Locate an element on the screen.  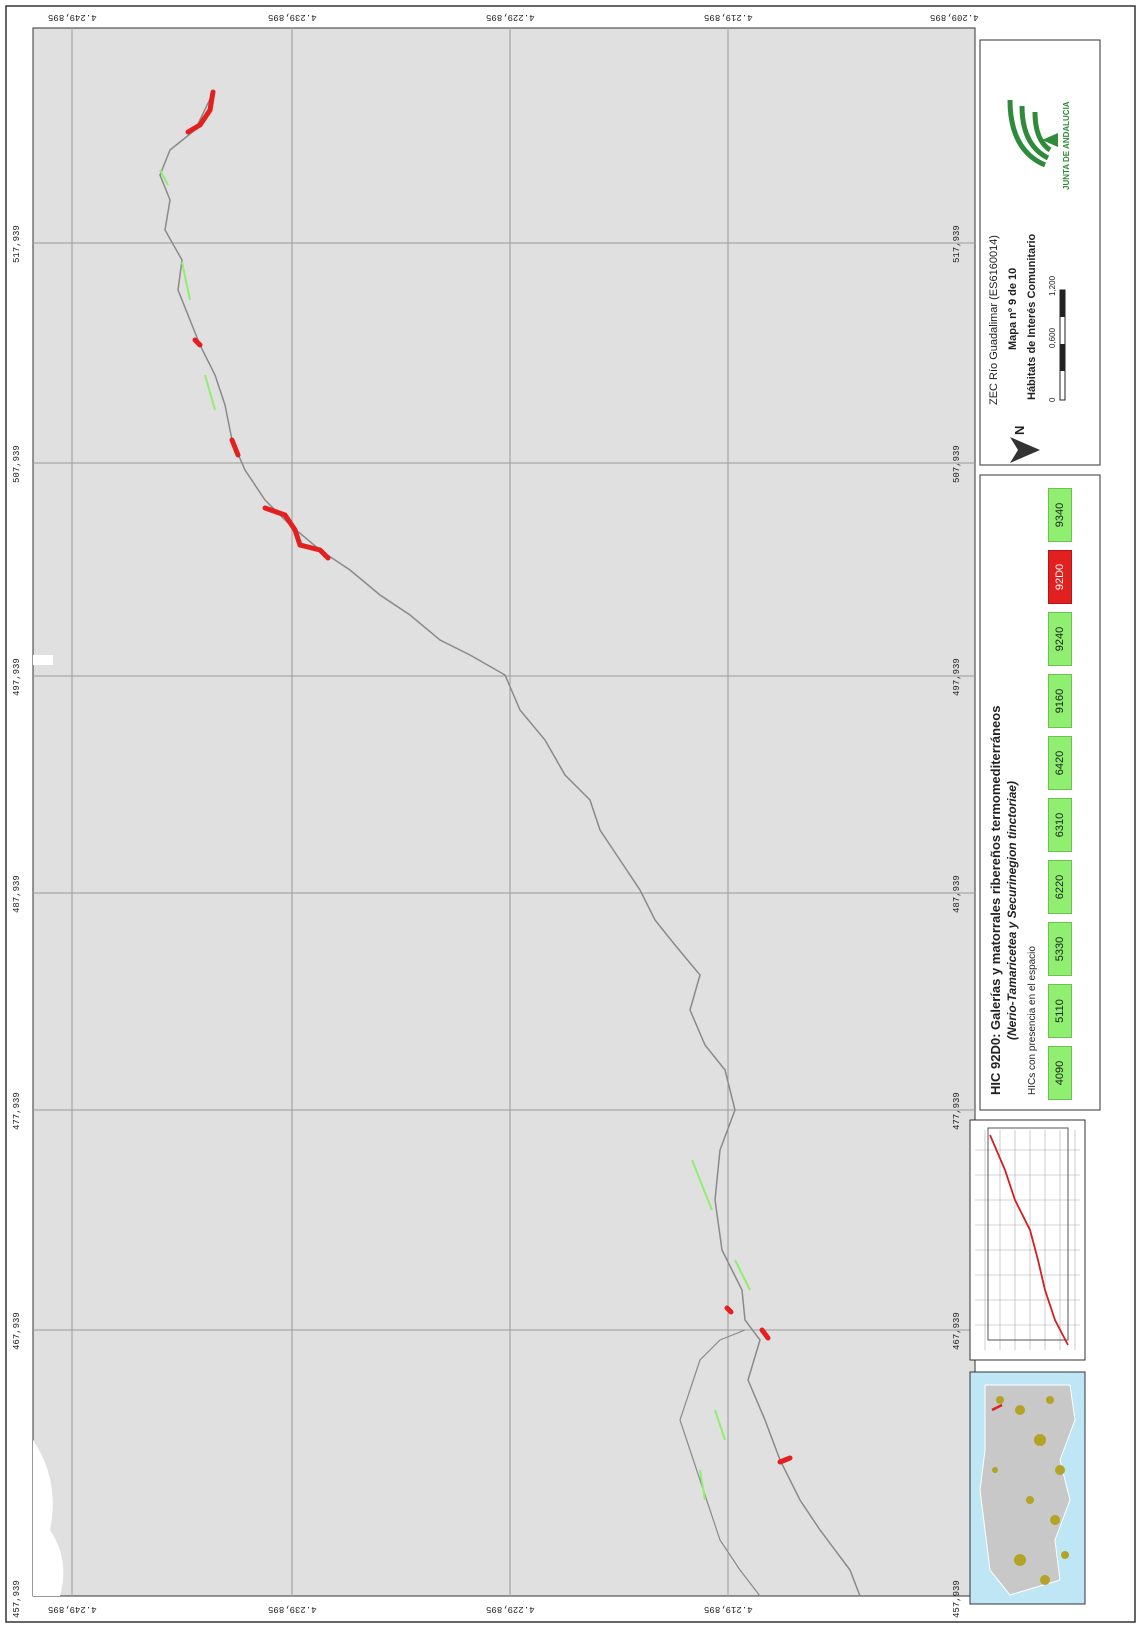
coord-top-4: 4.219,895 is located at coordinates (728, 17).